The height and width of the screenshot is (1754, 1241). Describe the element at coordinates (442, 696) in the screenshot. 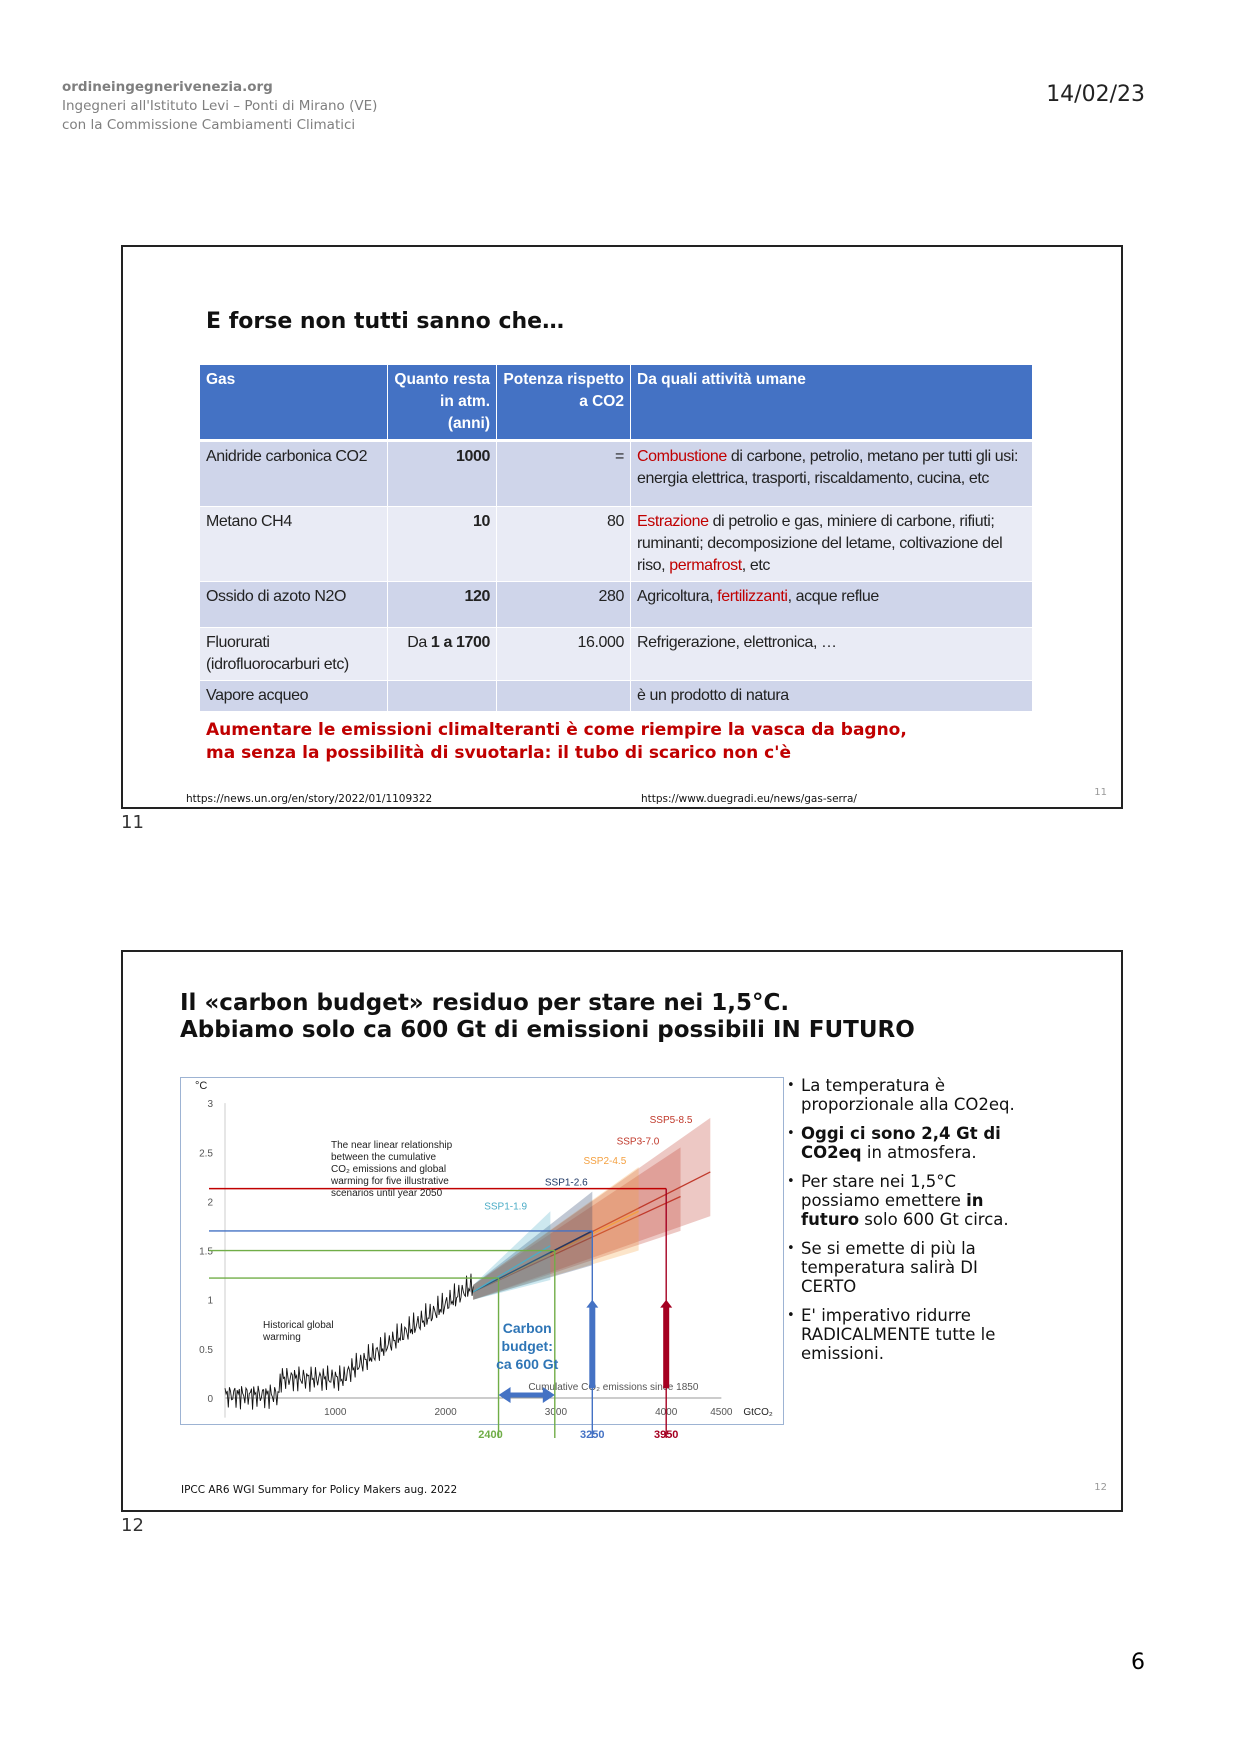

I see `cell-life` at that location.